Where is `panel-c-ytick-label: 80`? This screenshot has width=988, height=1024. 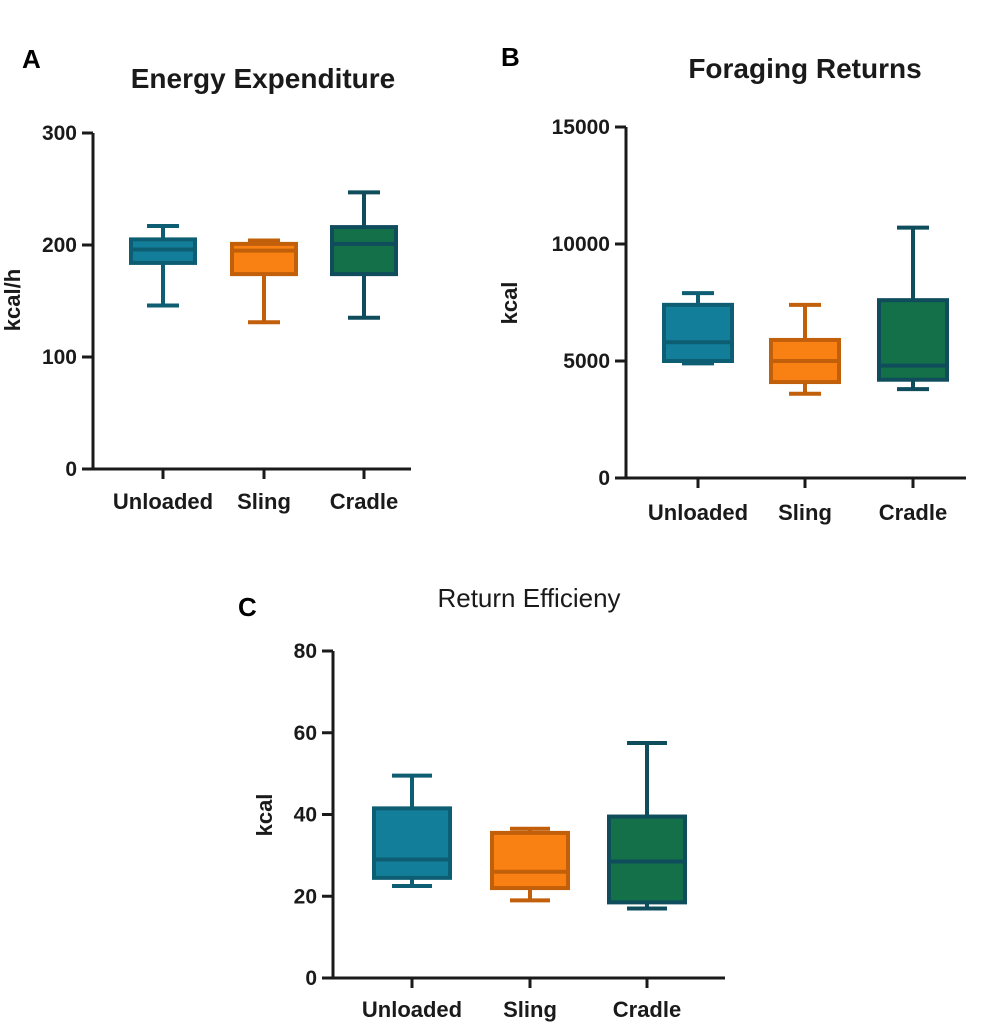 panel-c-ytick-label: 80 is located at coordinates (305, 651).